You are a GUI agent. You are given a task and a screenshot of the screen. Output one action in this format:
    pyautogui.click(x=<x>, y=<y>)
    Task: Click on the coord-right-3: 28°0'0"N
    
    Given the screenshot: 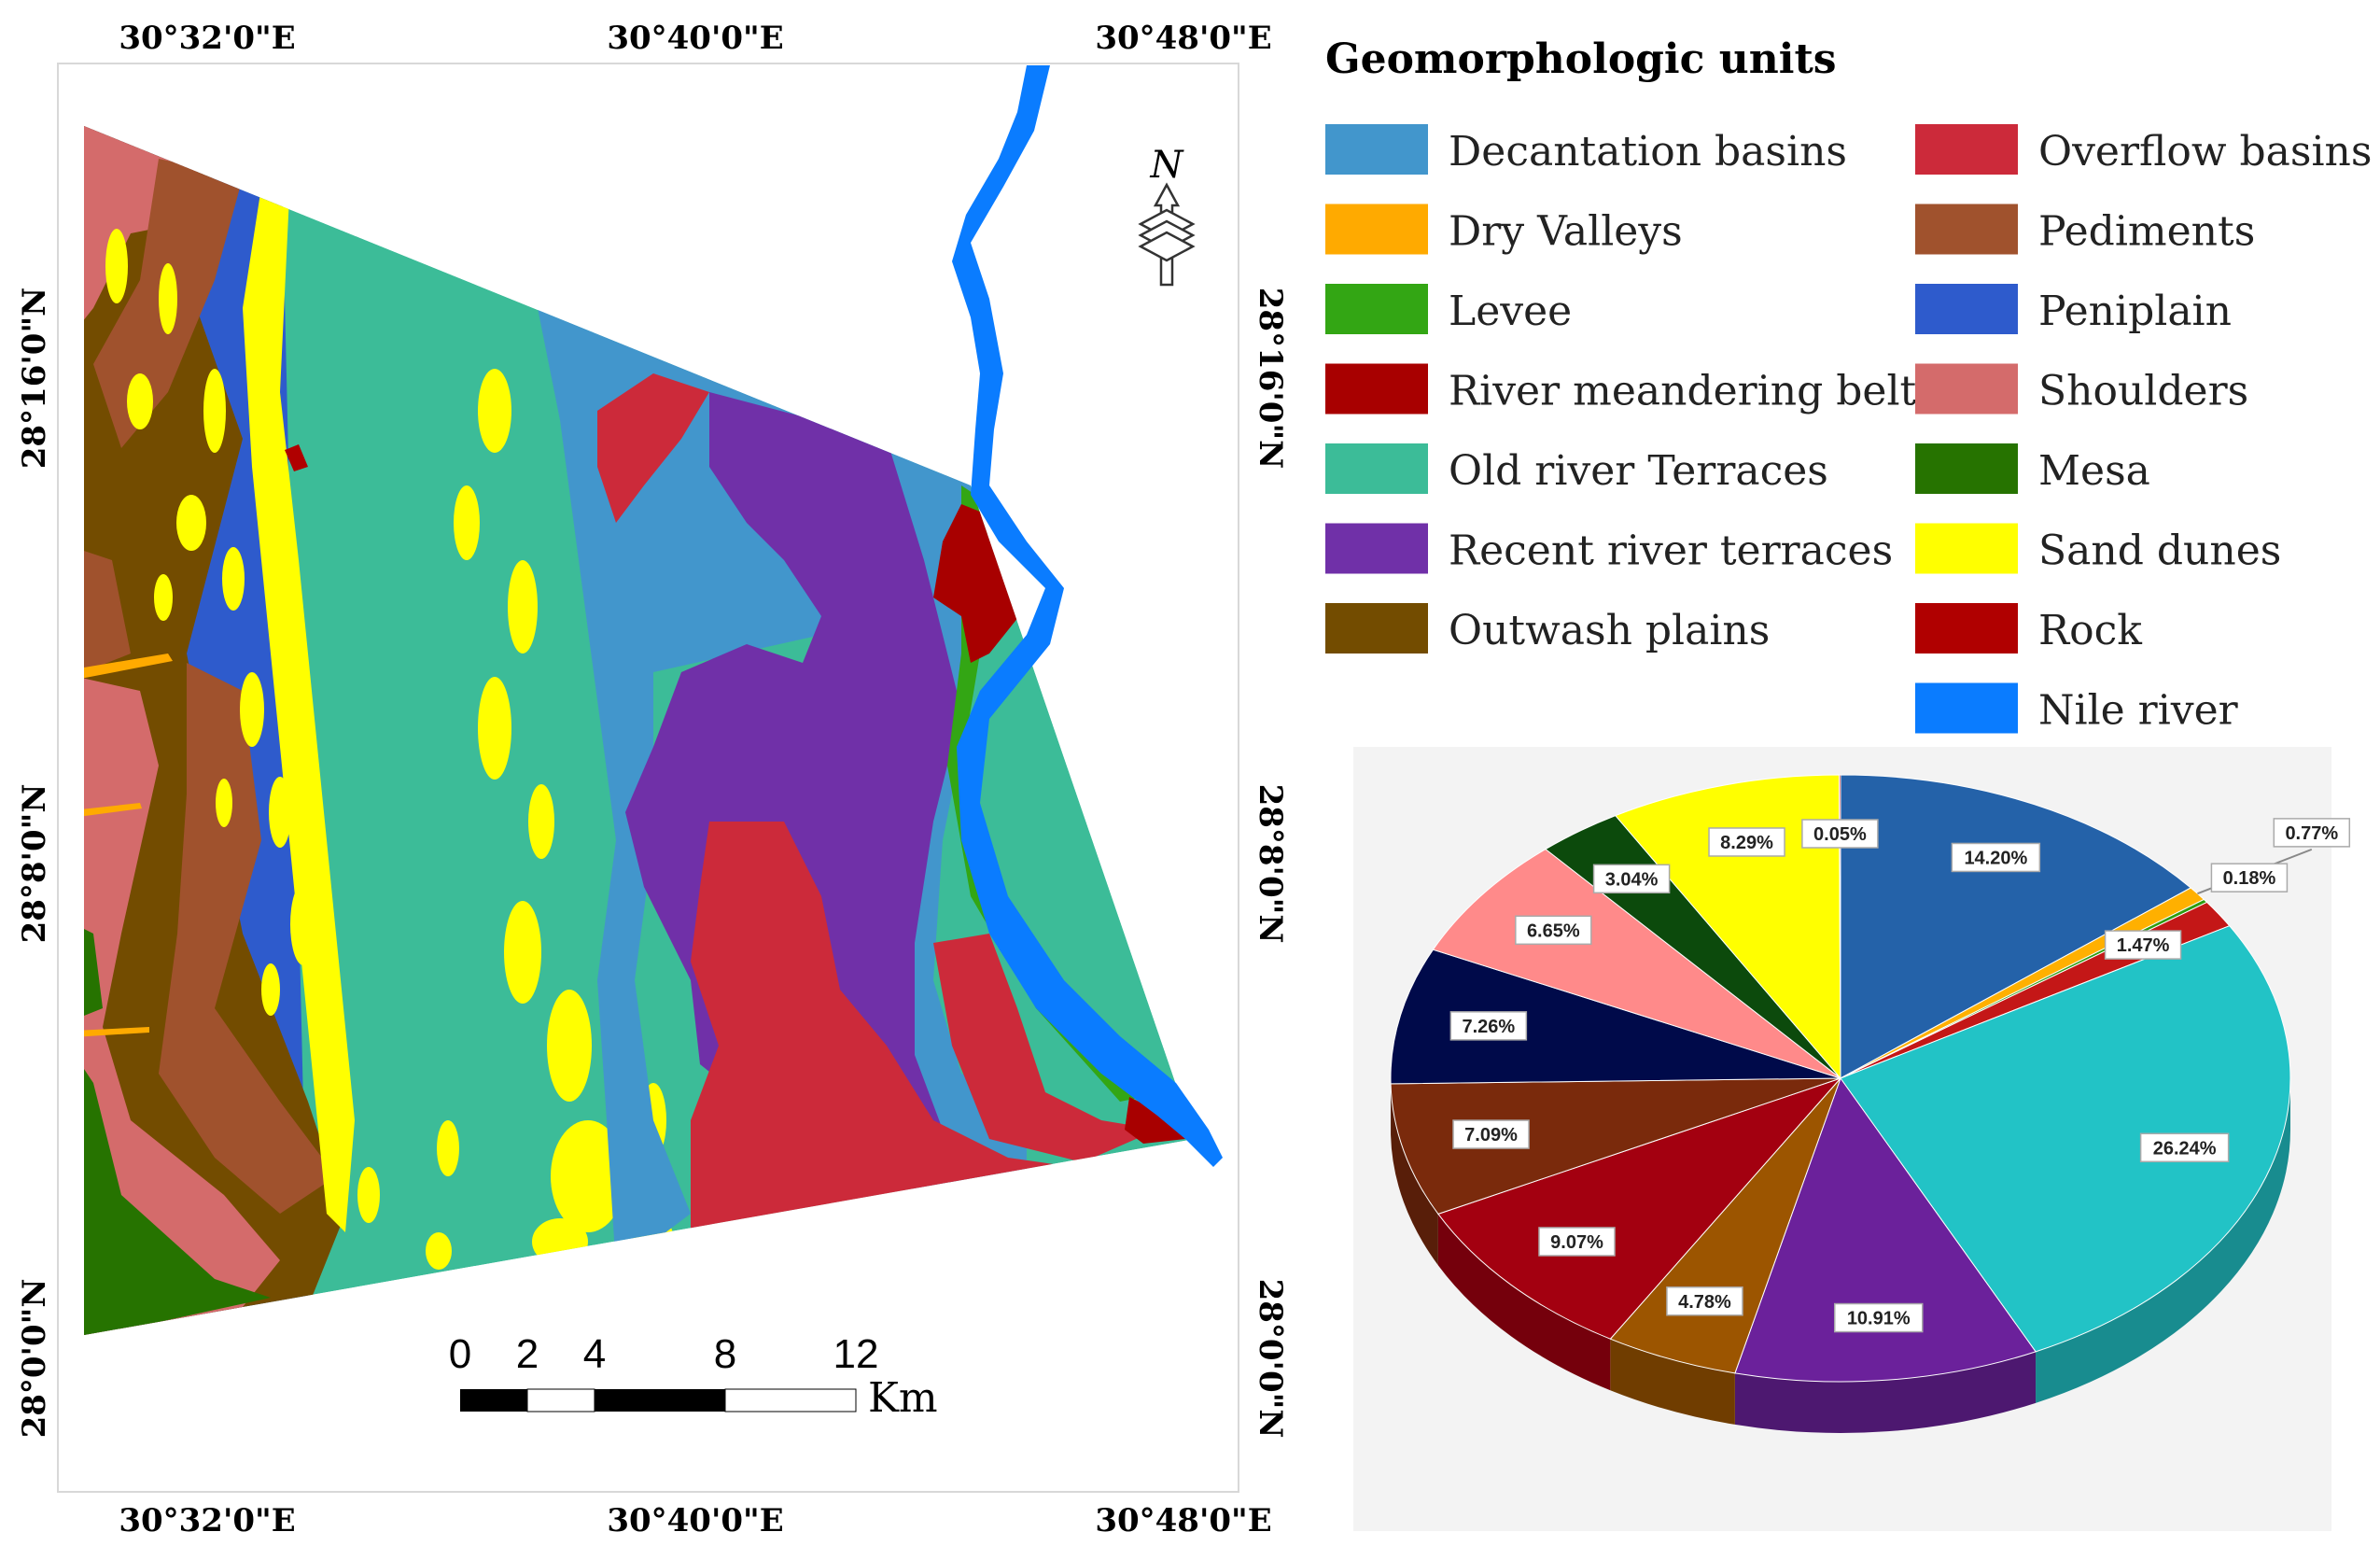 What is the action you would take?
    pyautogui.click(x=1270, y=1359)
    